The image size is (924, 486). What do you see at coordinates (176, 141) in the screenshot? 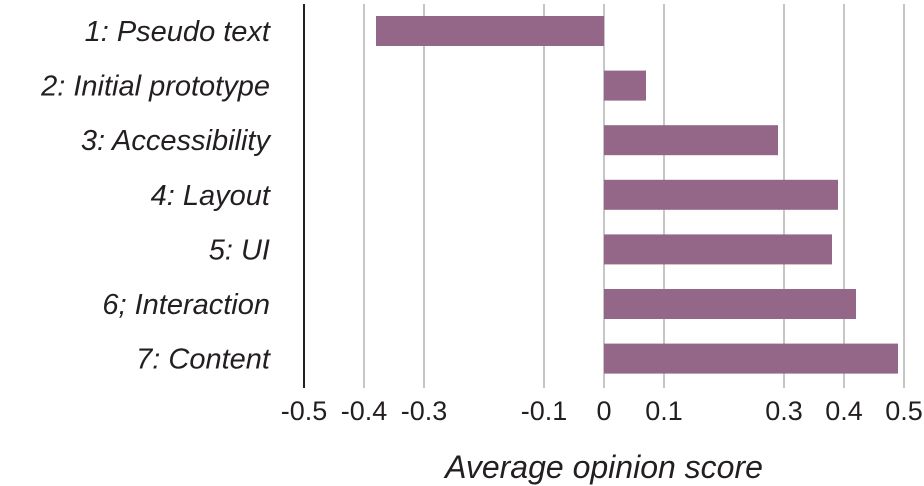
I see `category-label: 3: Accessibility` at bounding box center [176, 141].